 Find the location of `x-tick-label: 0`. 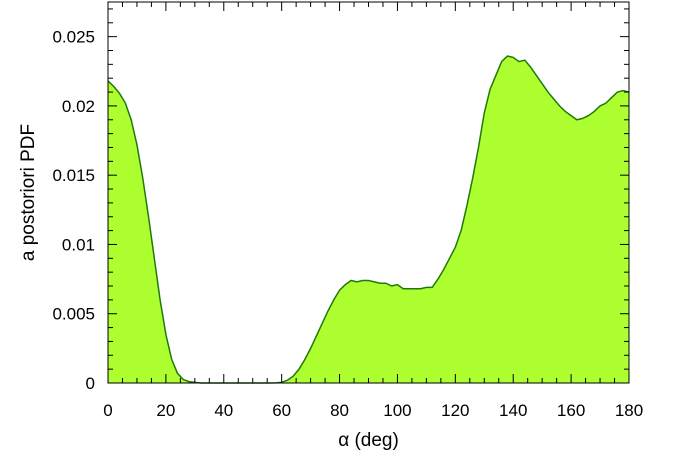

x-tick-label: 0 is located at coordinates (107, 410).